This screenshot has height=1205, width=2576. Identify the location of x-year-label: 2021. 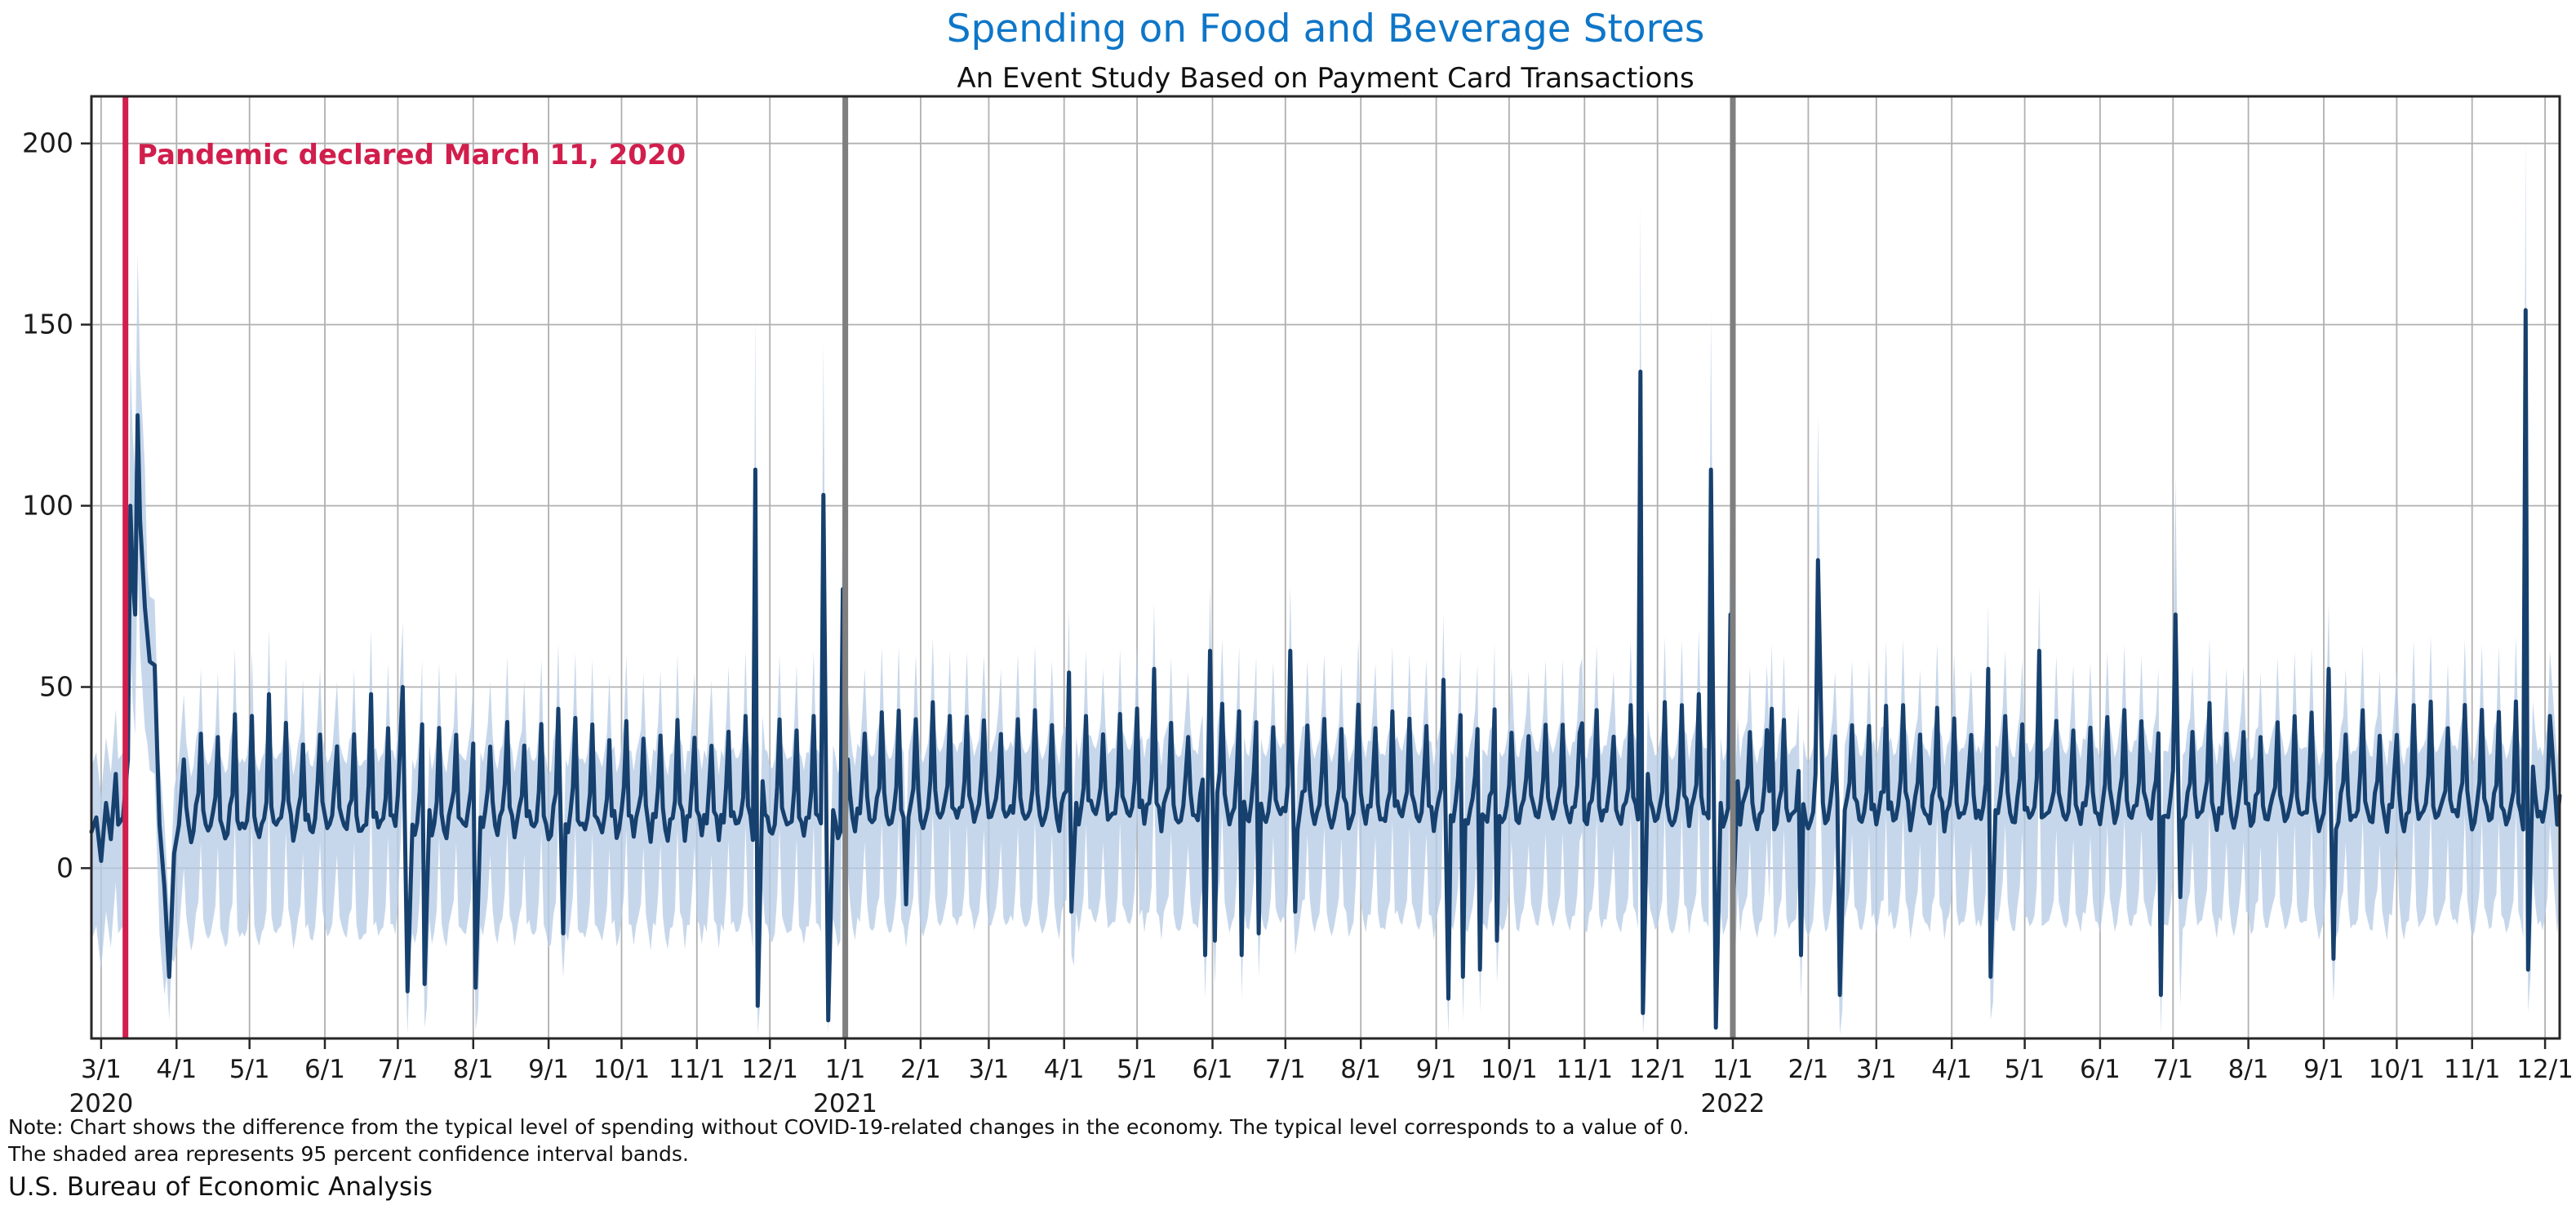
(845, 1103).